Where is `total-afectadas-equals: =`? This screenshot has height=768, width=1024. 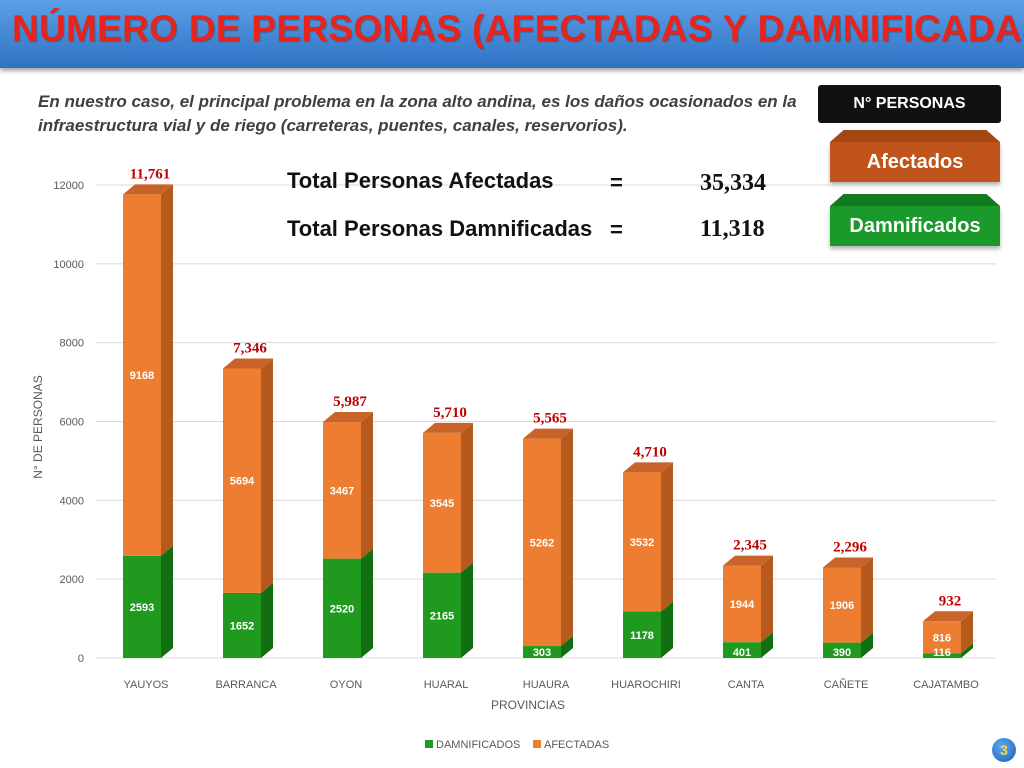 total-afectadas-equals: = is located at coordinates (616, 182).